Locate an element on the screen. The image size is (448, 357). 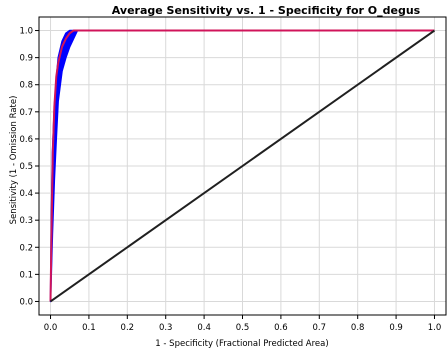
y-tick-label: 0.2 is located at coordinates (26, 248).